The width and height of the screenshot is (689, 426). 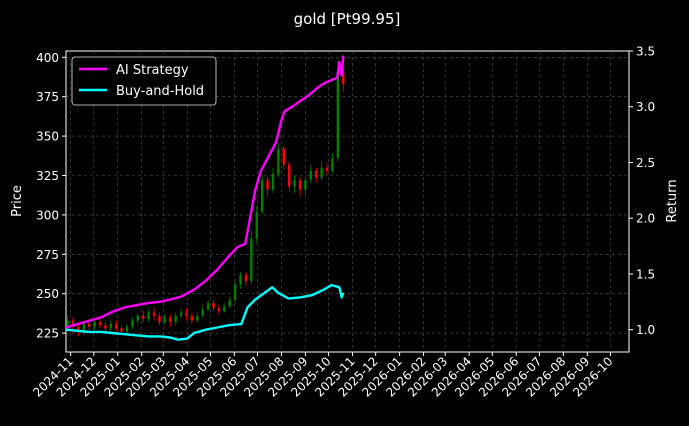 What do you see at coordinates (47, 137) in the screenshot?
I see `y-tick-label: 350` at bounding box center [47, 137].